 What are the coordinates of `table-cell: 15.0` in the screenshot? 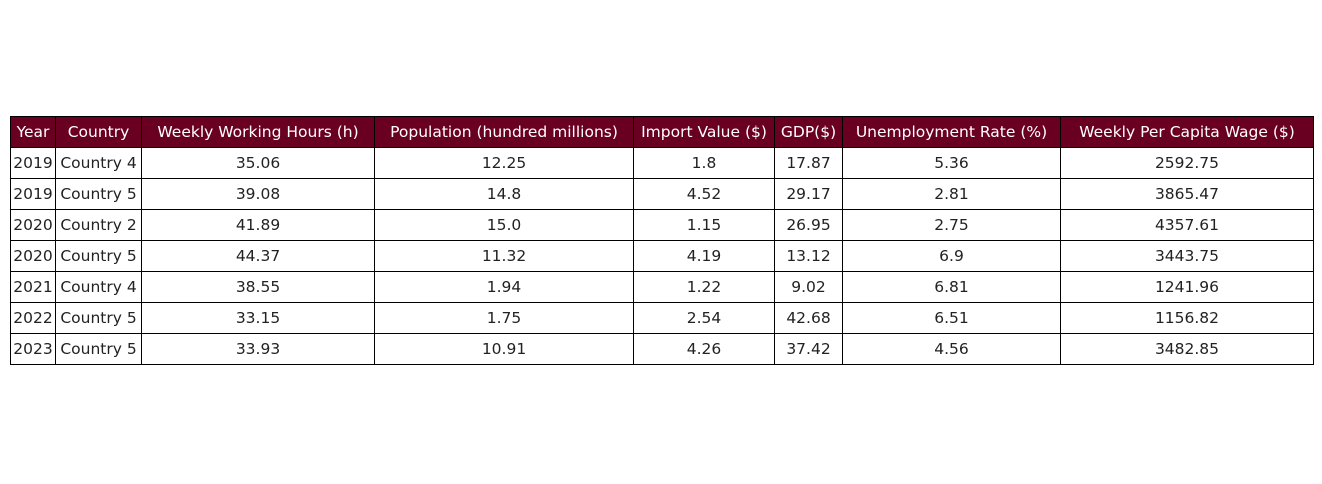 It's located at (504, 225).